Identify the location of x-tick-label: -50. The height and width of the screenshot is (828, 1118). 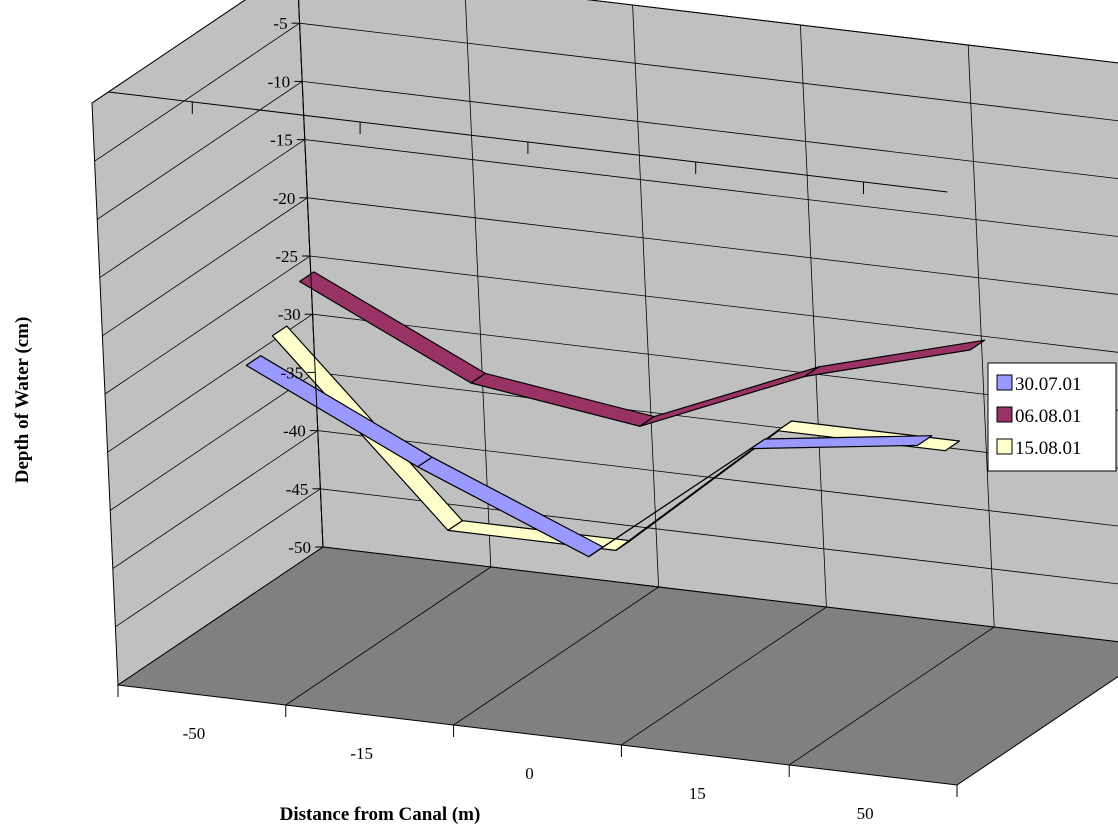
(194, 733).